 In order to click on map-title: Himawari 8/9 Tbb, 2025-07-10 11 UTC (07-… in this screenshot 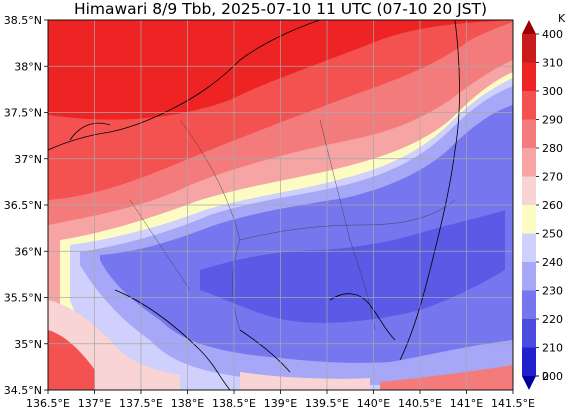, I will do `click(280, 9)`.